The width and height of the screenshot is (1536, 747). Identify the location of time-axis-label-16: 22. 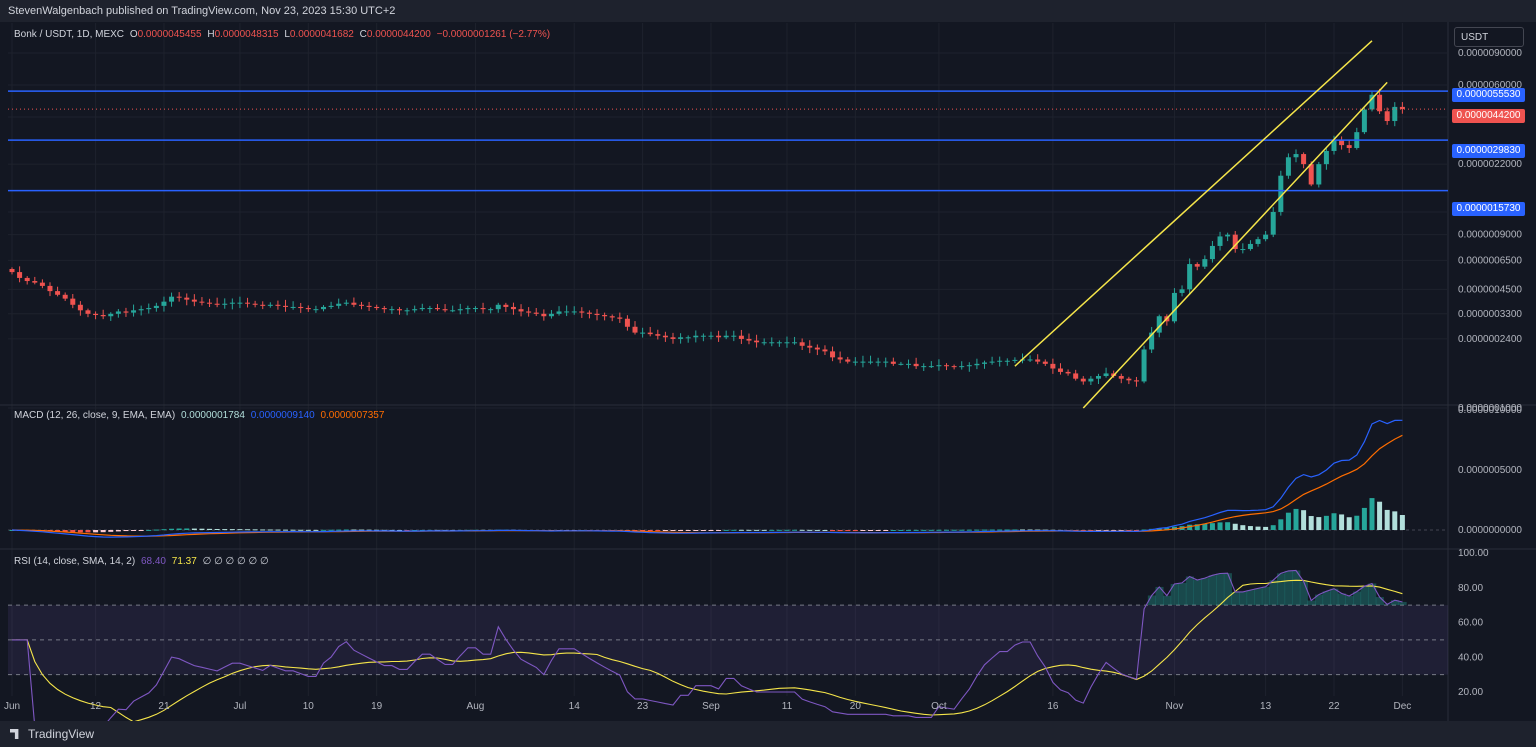
(1334, 706).